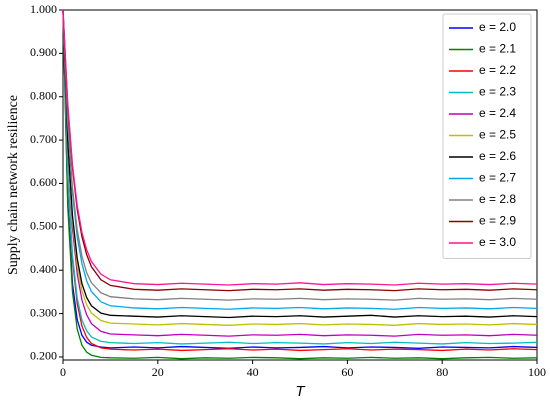 The width and height of the screenshot is (550, 405). What do you see at coordinates (497, 113) in the screenshot?
I see `legend-label: e = 2.4` at bounding box center [497, 113].